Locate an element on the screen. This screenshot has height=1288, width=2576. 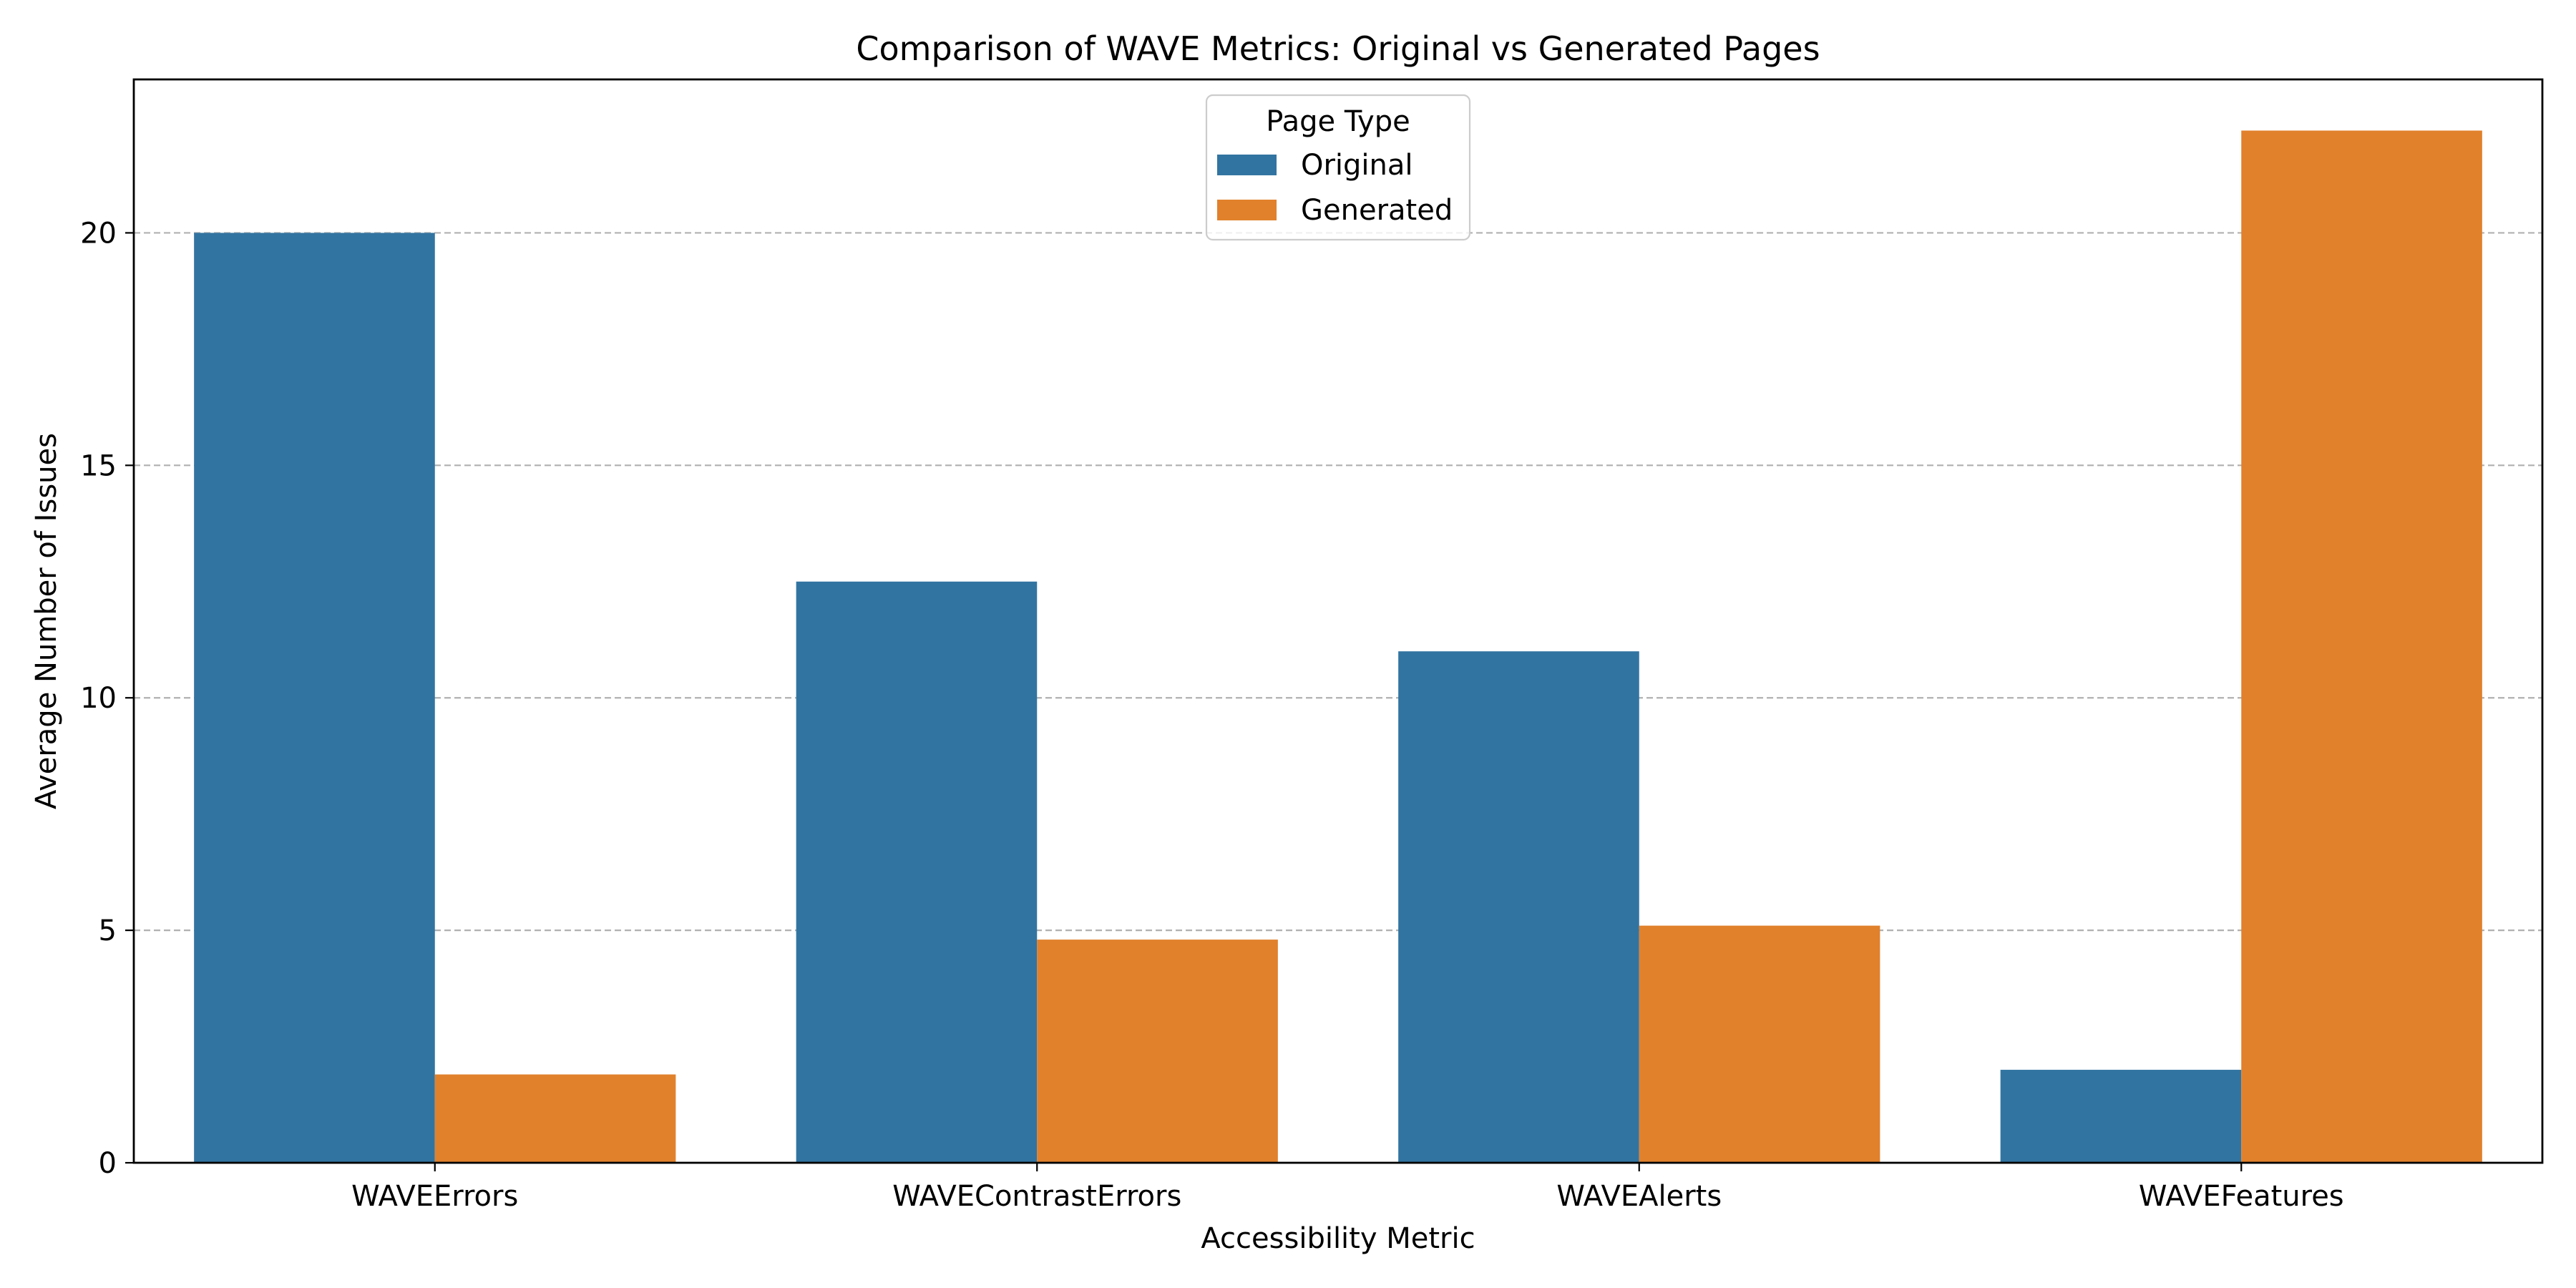
y-tick-label-20: 20 is located at coordinates (98, 233).